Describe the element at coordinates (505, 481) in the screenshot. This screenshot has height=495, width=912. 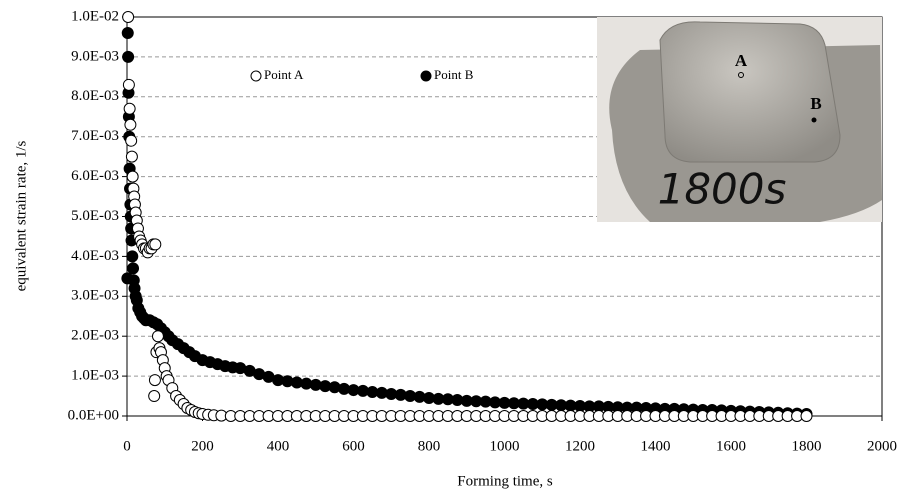
I see `x-axis-title: Forming time, s` at that location.